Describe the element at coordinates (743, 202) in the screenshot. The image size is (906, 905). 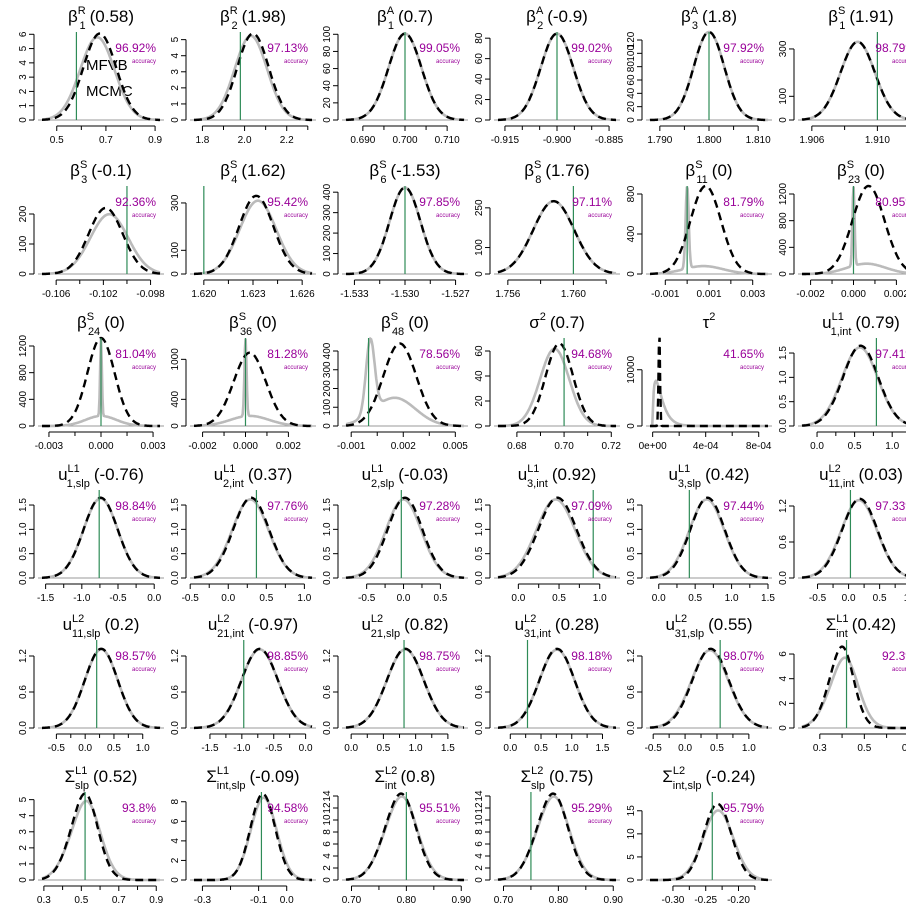
I see `accuracy-value: 81.79%` at that location.